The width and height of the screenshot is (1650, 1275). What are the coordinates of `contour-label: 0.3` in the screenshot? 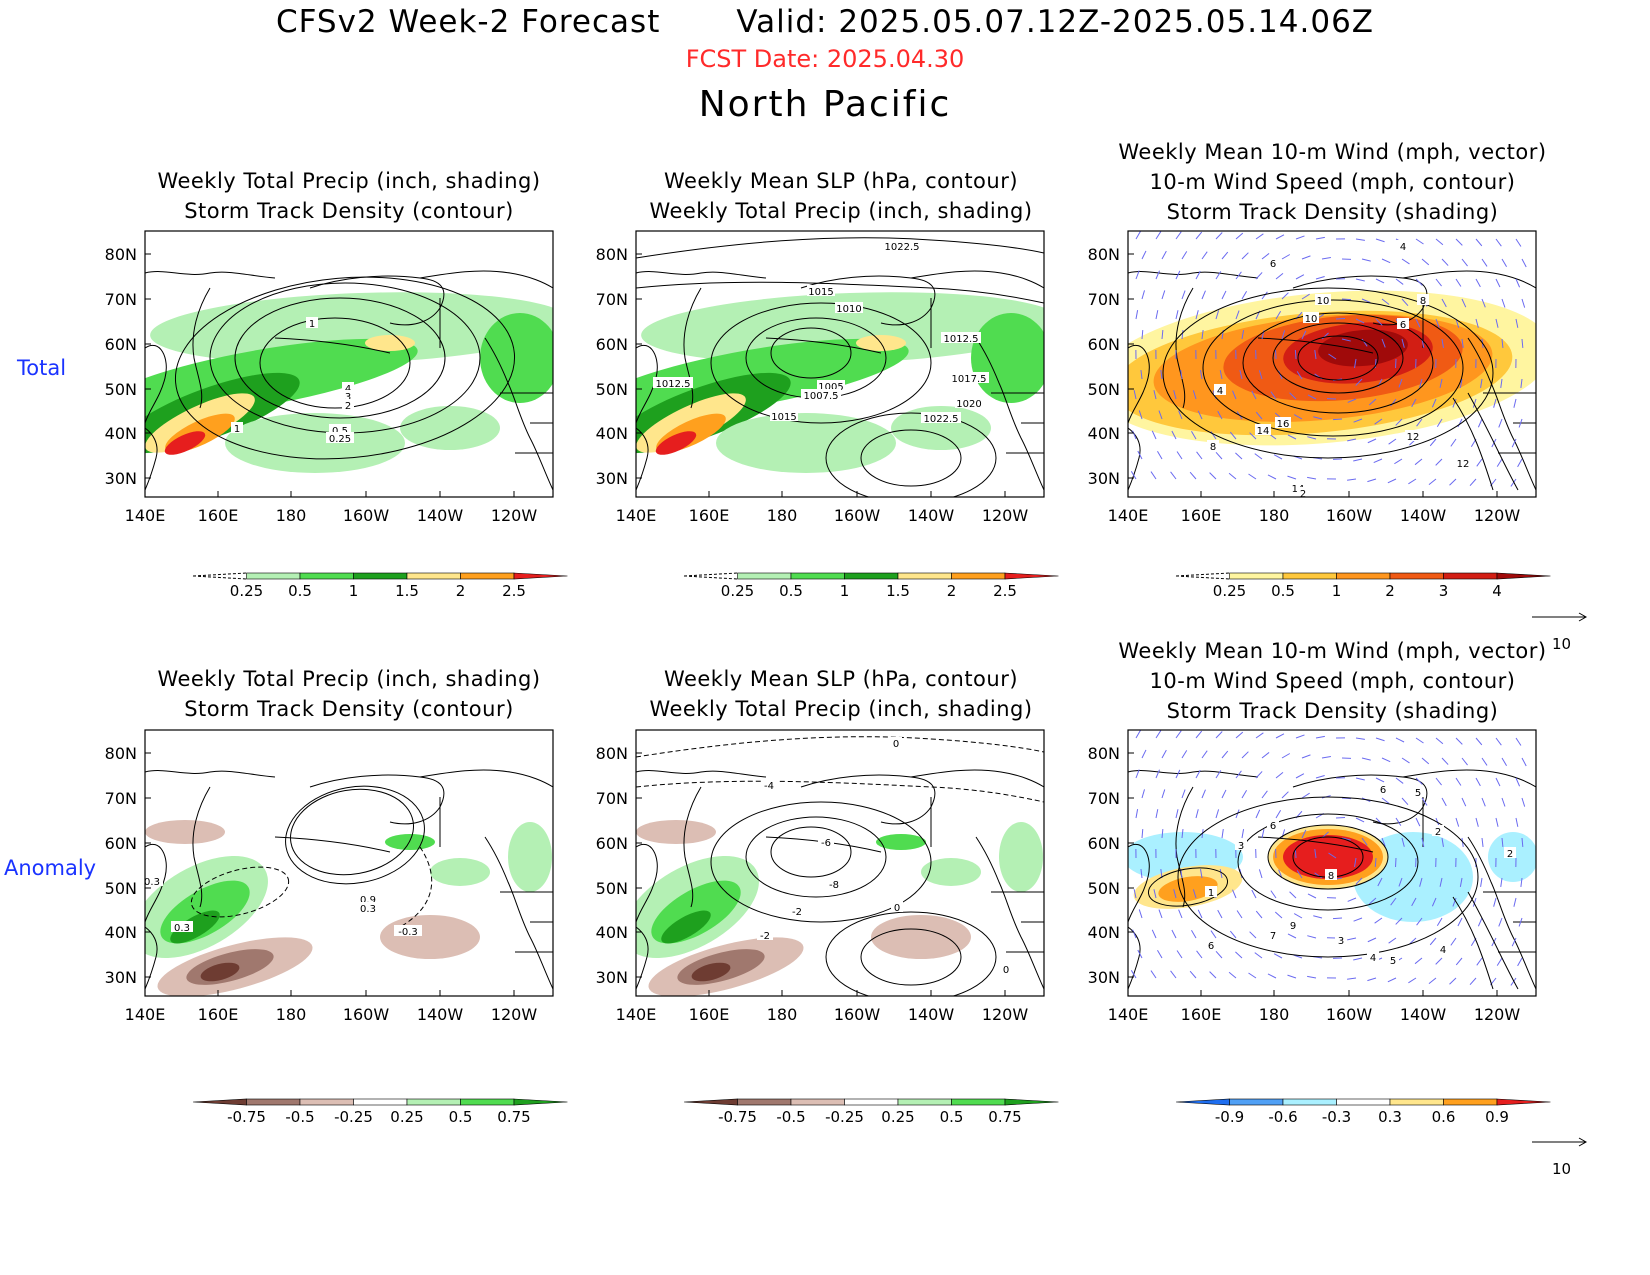 It's located at (152, 882).